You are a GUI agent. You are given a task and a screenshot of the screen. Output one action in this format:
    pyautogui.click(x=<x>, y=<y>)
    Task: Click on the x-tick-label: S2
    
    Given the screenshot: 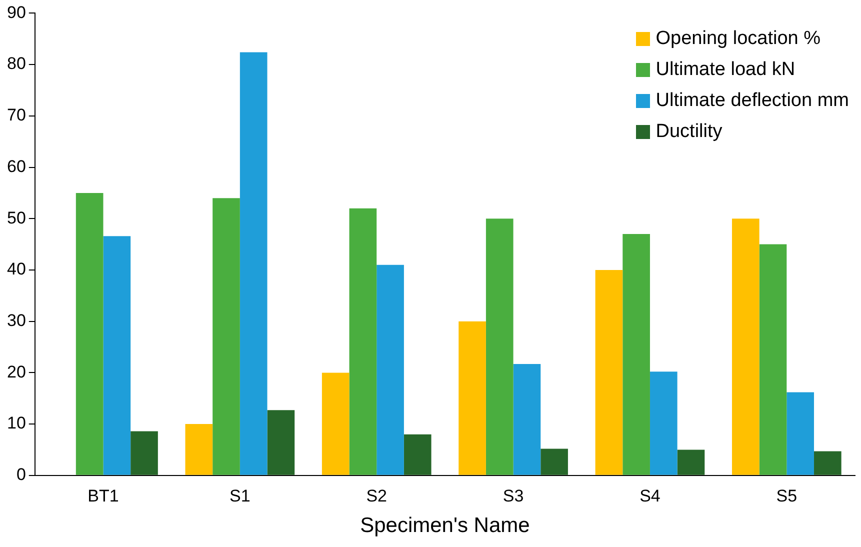 What is the action you would take?
    pyautogui.click(x=377, y=496)
    